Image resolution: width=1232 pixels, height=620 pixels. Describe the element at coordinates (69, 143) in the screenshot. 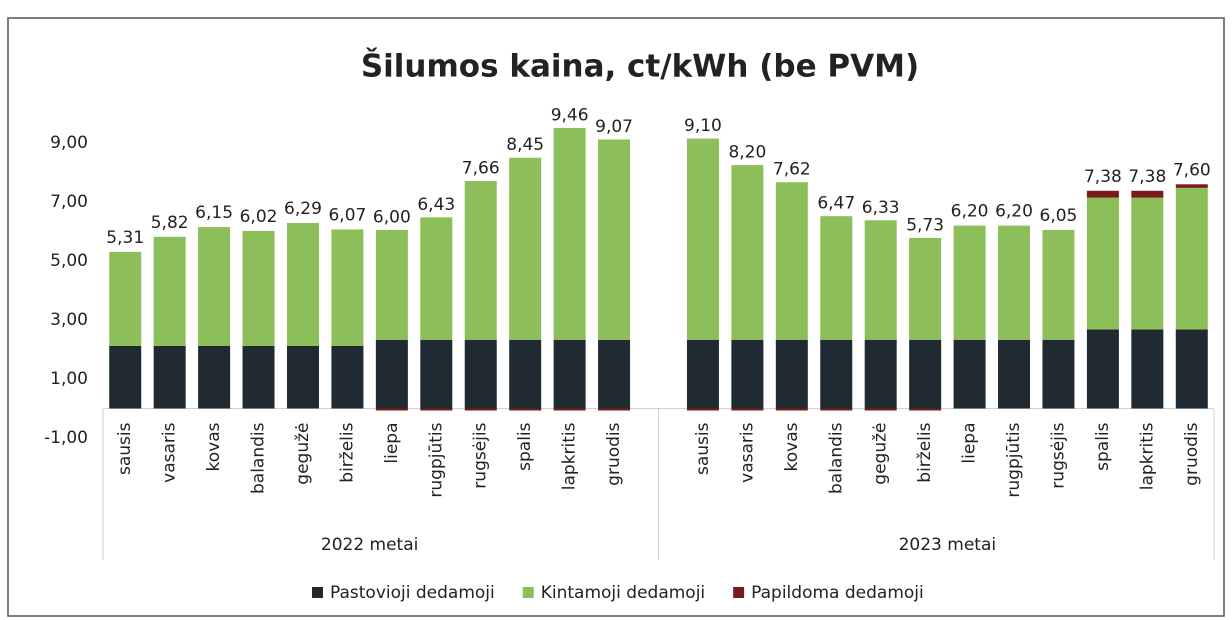

I see `y-tick-label: 9,00` at that location.